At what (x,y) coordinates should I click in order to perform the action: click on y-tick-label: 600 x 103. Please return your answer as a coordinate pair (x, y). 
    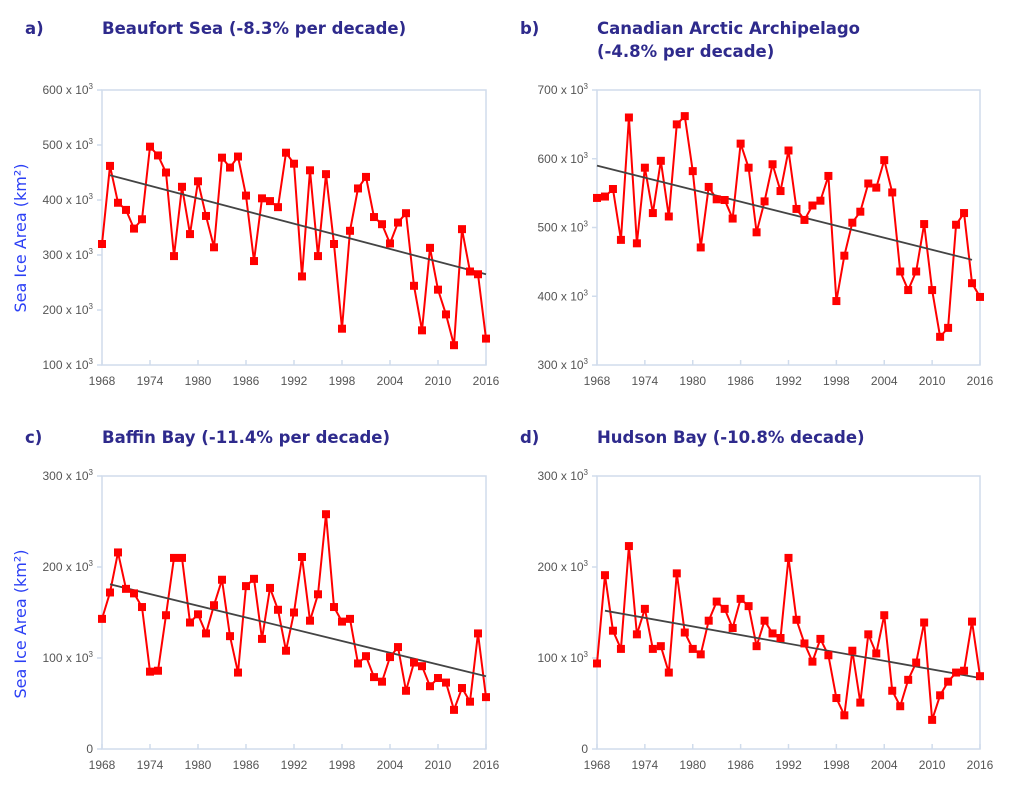
    Looking at the image, I should click on (68, 89).